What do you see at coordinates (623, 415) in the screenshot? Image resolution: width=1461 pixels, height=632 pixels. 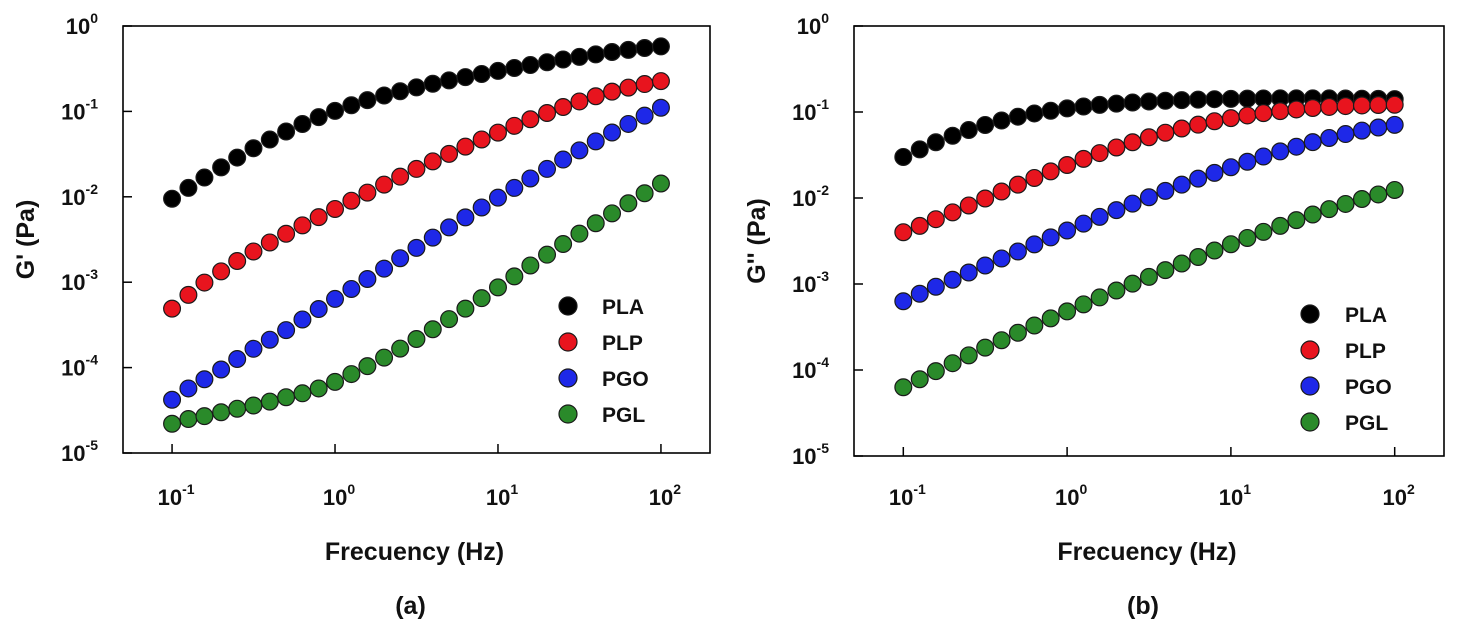 I see `legend-label-pgl: PGL` at bounding box center [623, 415].